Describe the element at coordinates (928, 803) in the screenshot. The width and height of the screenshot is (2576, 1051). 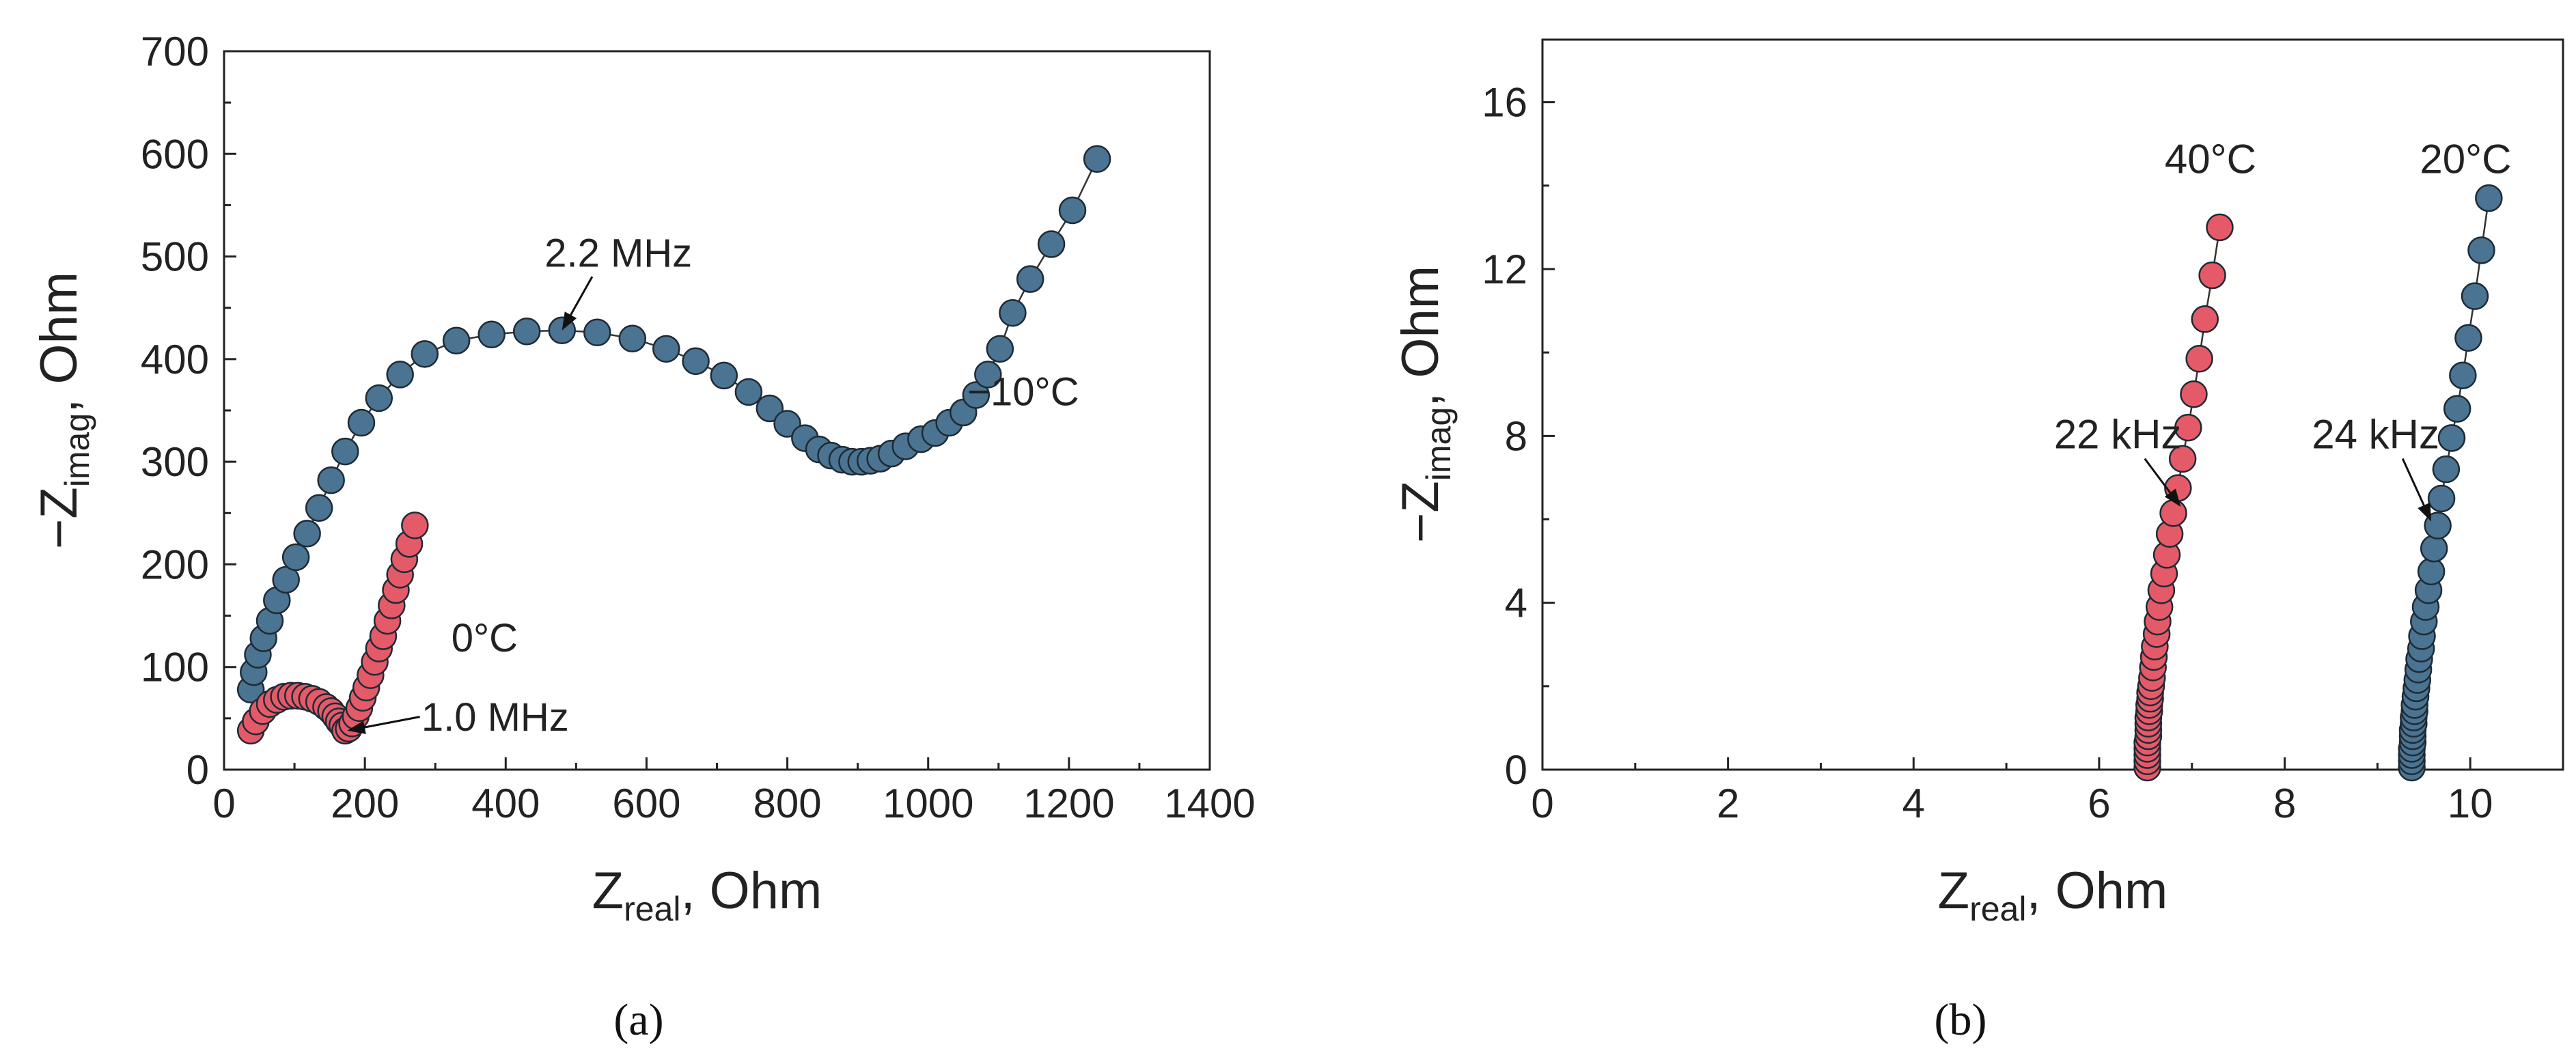
I see `x-tick-label: 1000` at that location.